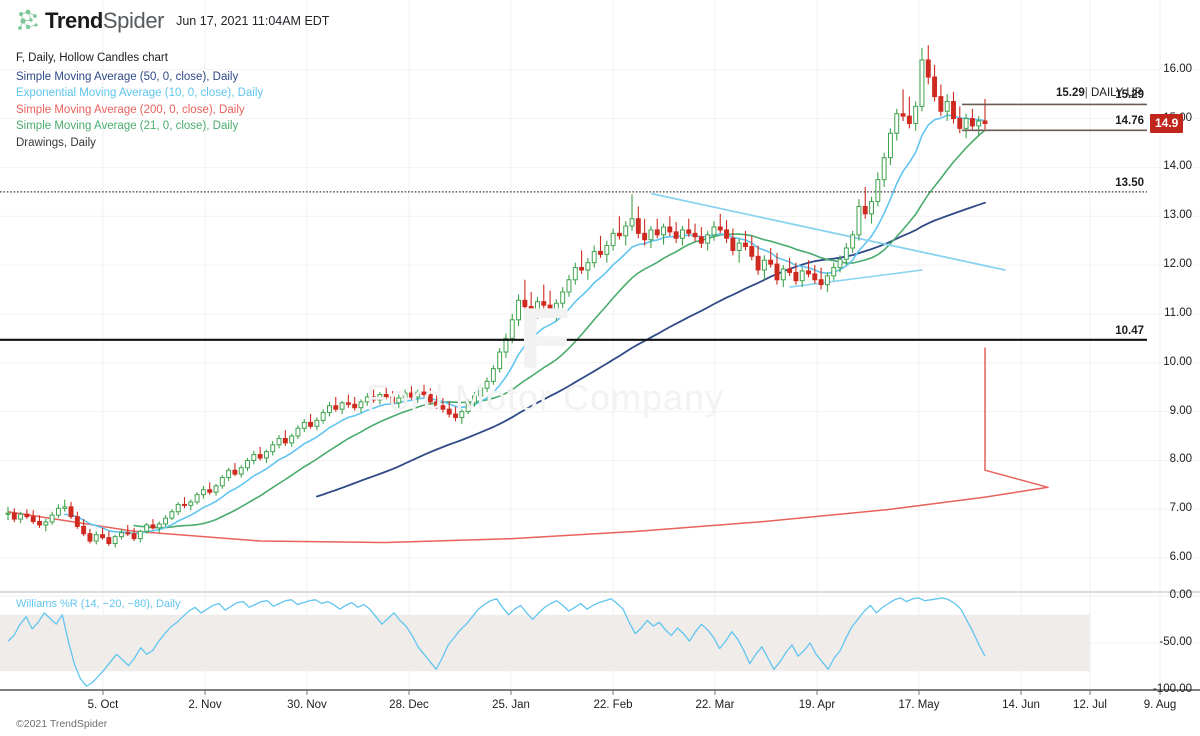 This screenshot has width=1200, height=736. Describe the element at coordinates (715, 705) in the screenshot. I see `date-tick-22--Mar: 22. Mar` at that location.